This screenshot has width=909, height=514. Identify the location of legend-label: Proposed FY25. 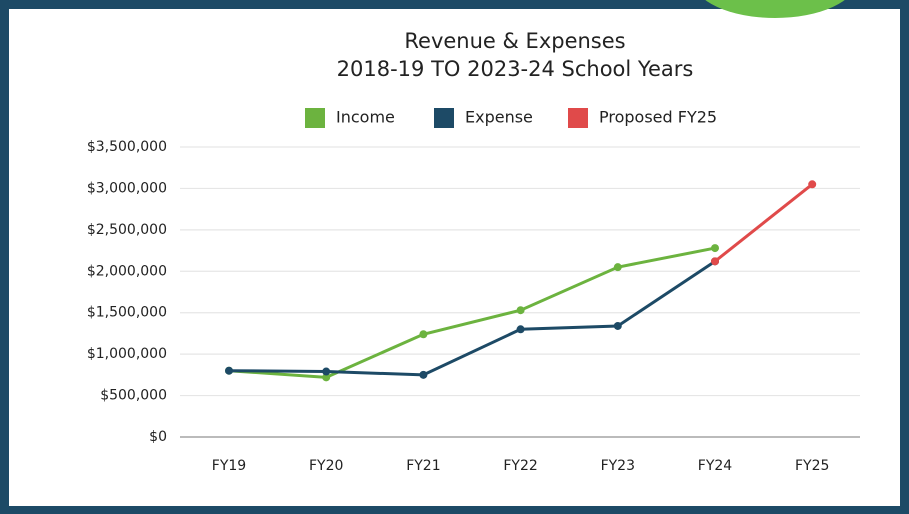
(658, 117).